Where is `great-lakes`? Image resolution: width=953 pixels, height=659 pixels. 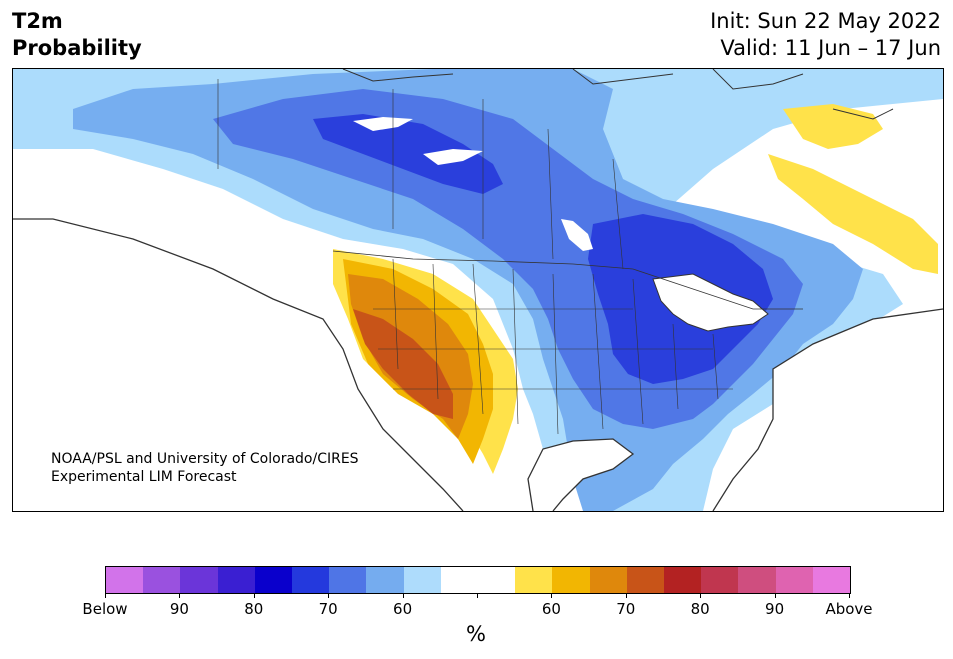
great-lakes is located at coordinates (710, 302).